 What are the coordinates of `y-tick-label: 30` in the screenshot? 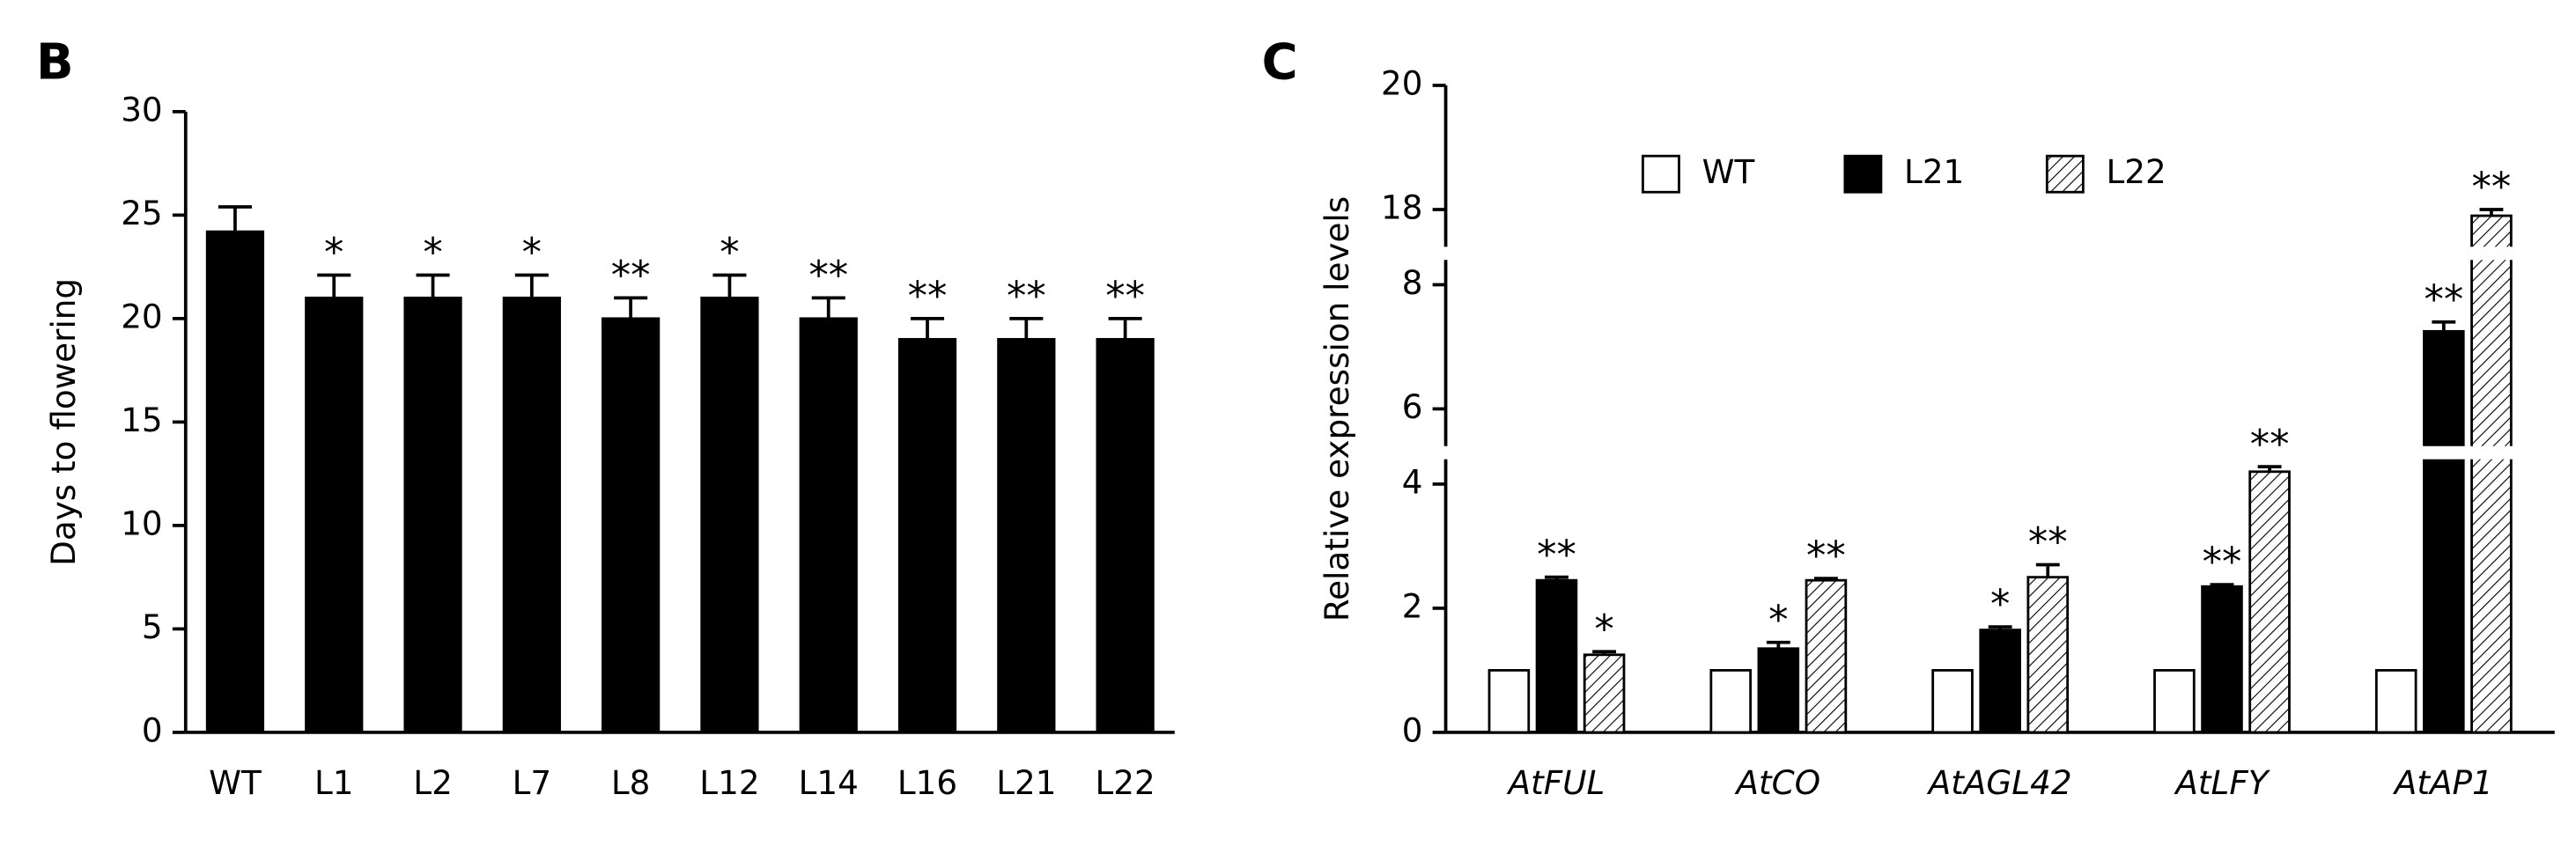 It's located at (141, 109).